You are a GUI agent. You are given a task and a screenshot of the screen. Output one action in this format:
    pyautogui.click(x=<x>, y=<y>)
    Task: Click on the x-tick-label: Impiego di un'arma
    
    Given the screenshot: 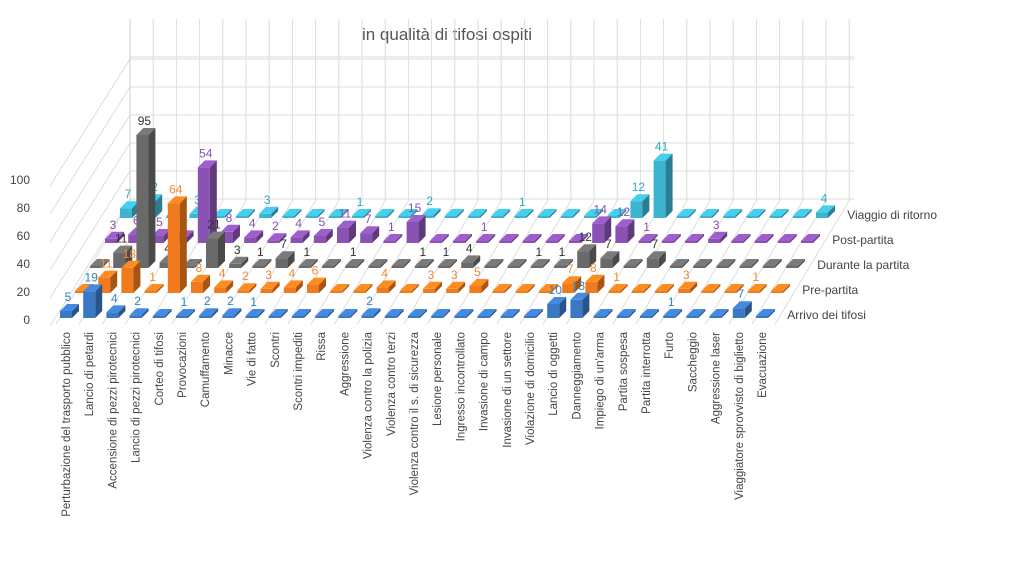 What is the action you would take?
    pyautogui.click(x=601, y=380)
    